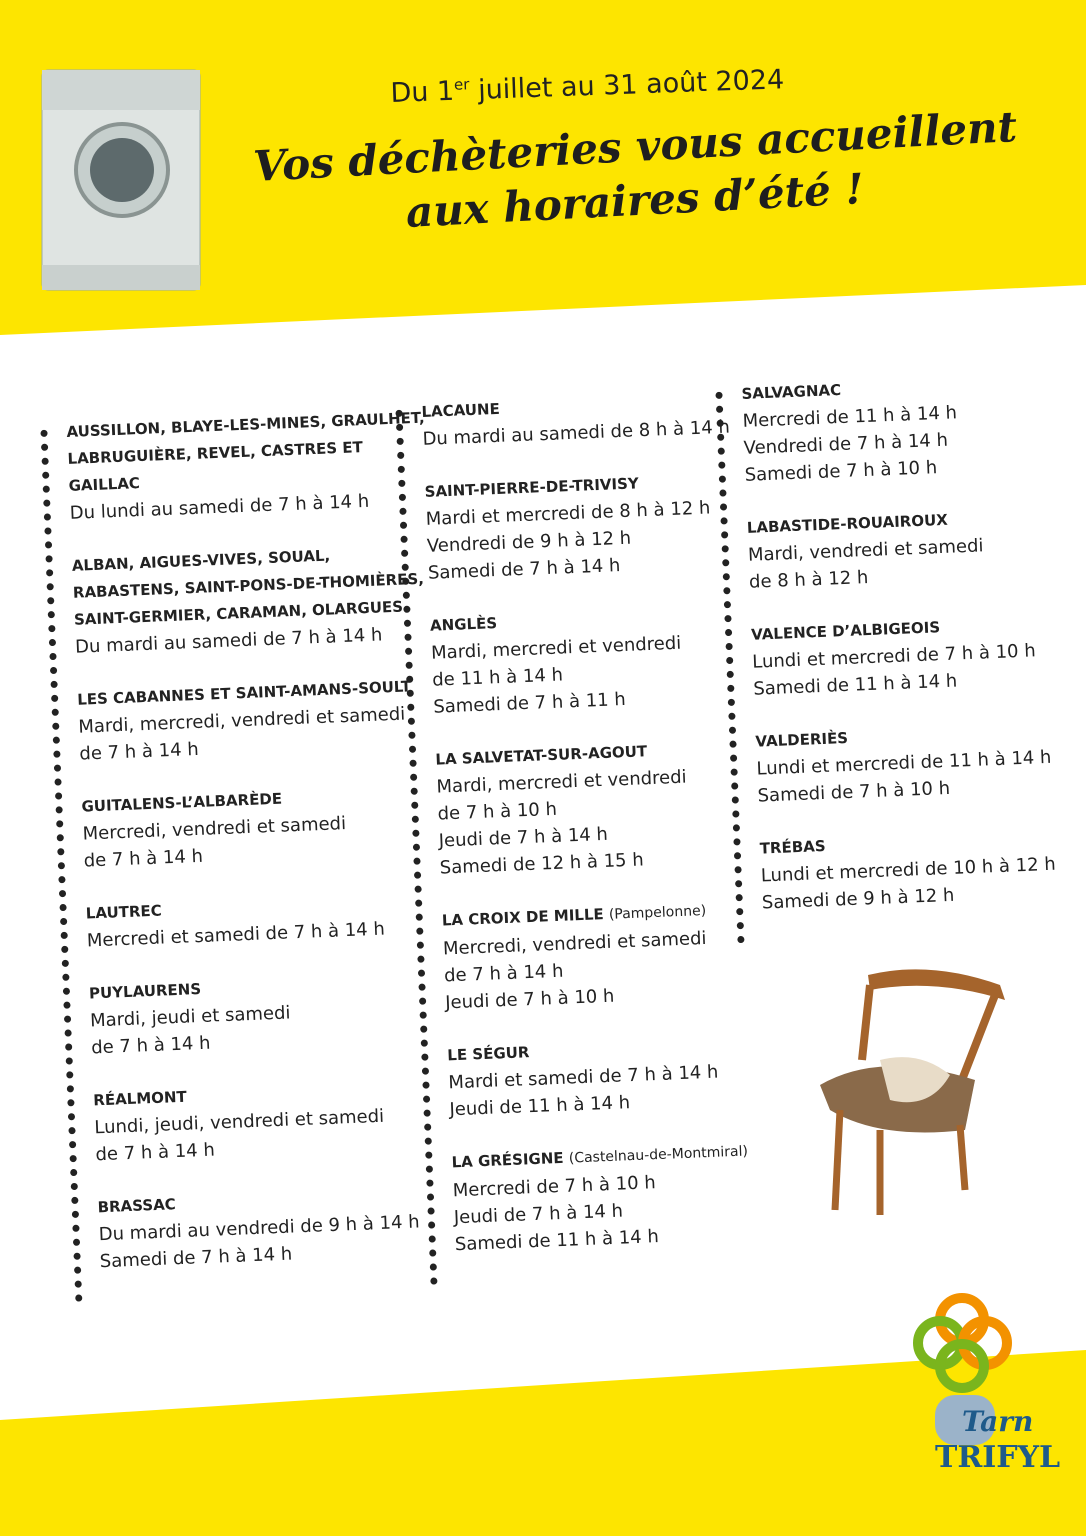 This screenshot has width=1086, height=1536. What do you see at coordinates (998, 1421) in the screenshot?
I see `logo-top: Tarn` at bounding box center [998, 1421].